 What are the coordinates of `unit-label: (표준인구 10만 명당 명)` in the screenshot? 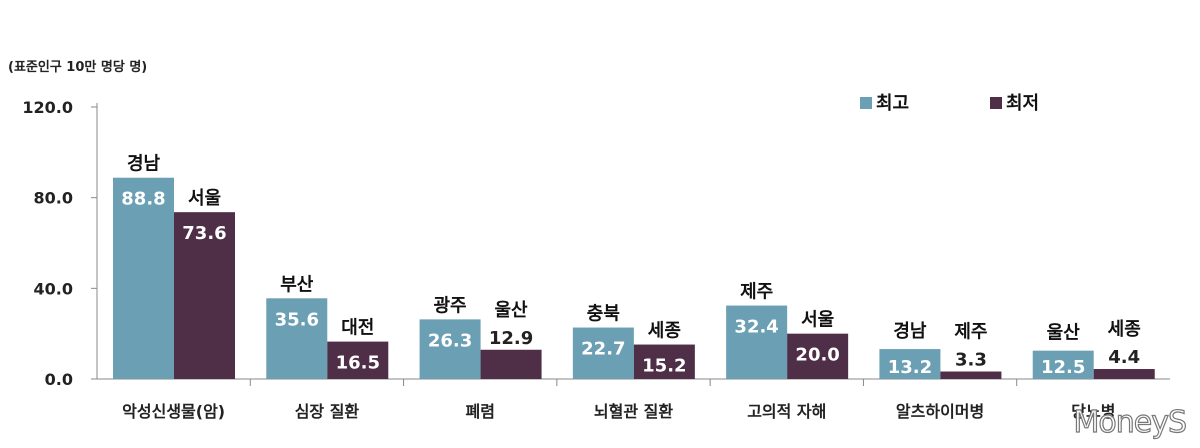 It's located at (78, 67).